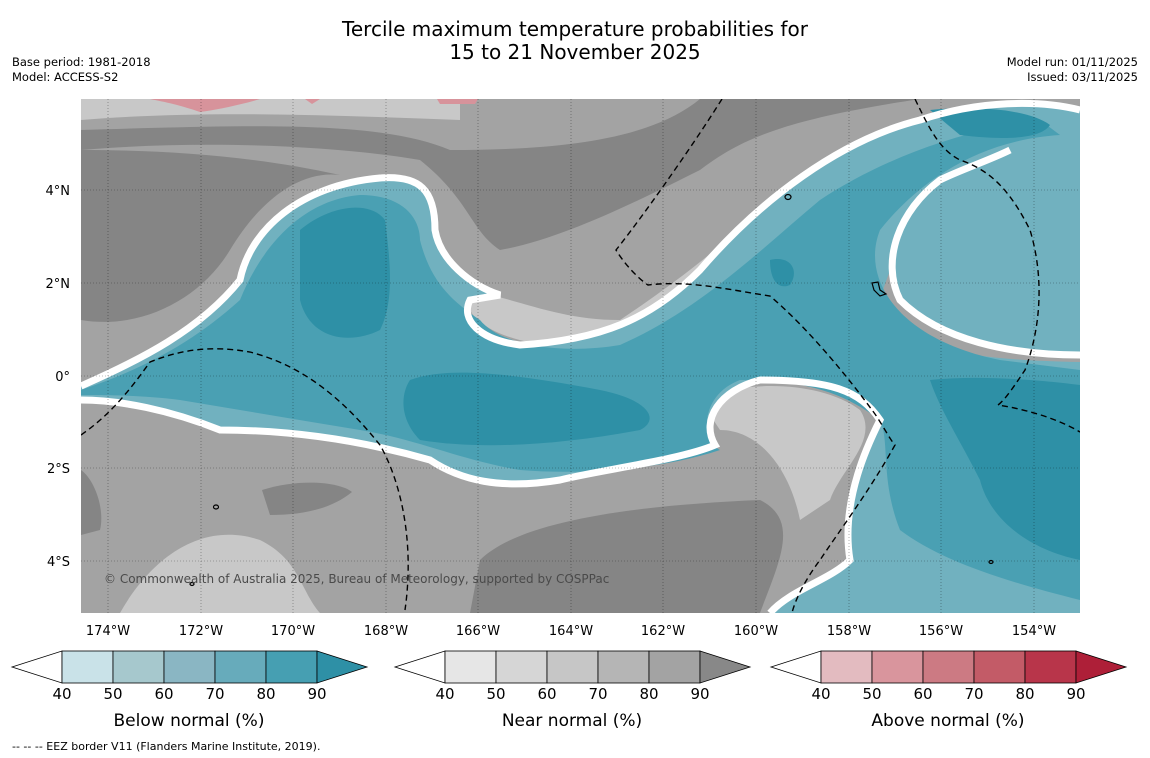 The height and width of the screenshot is (758, 1150). I want to click on near-normal-low-region-sw, so click(220, 573).